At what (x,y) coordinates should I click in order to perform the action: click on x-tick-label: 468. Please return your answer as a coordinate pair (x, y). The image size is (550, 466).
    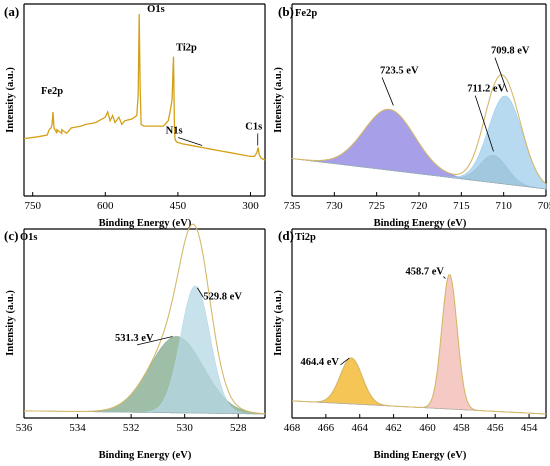
    Looking at the image, I should click on (292, 428).